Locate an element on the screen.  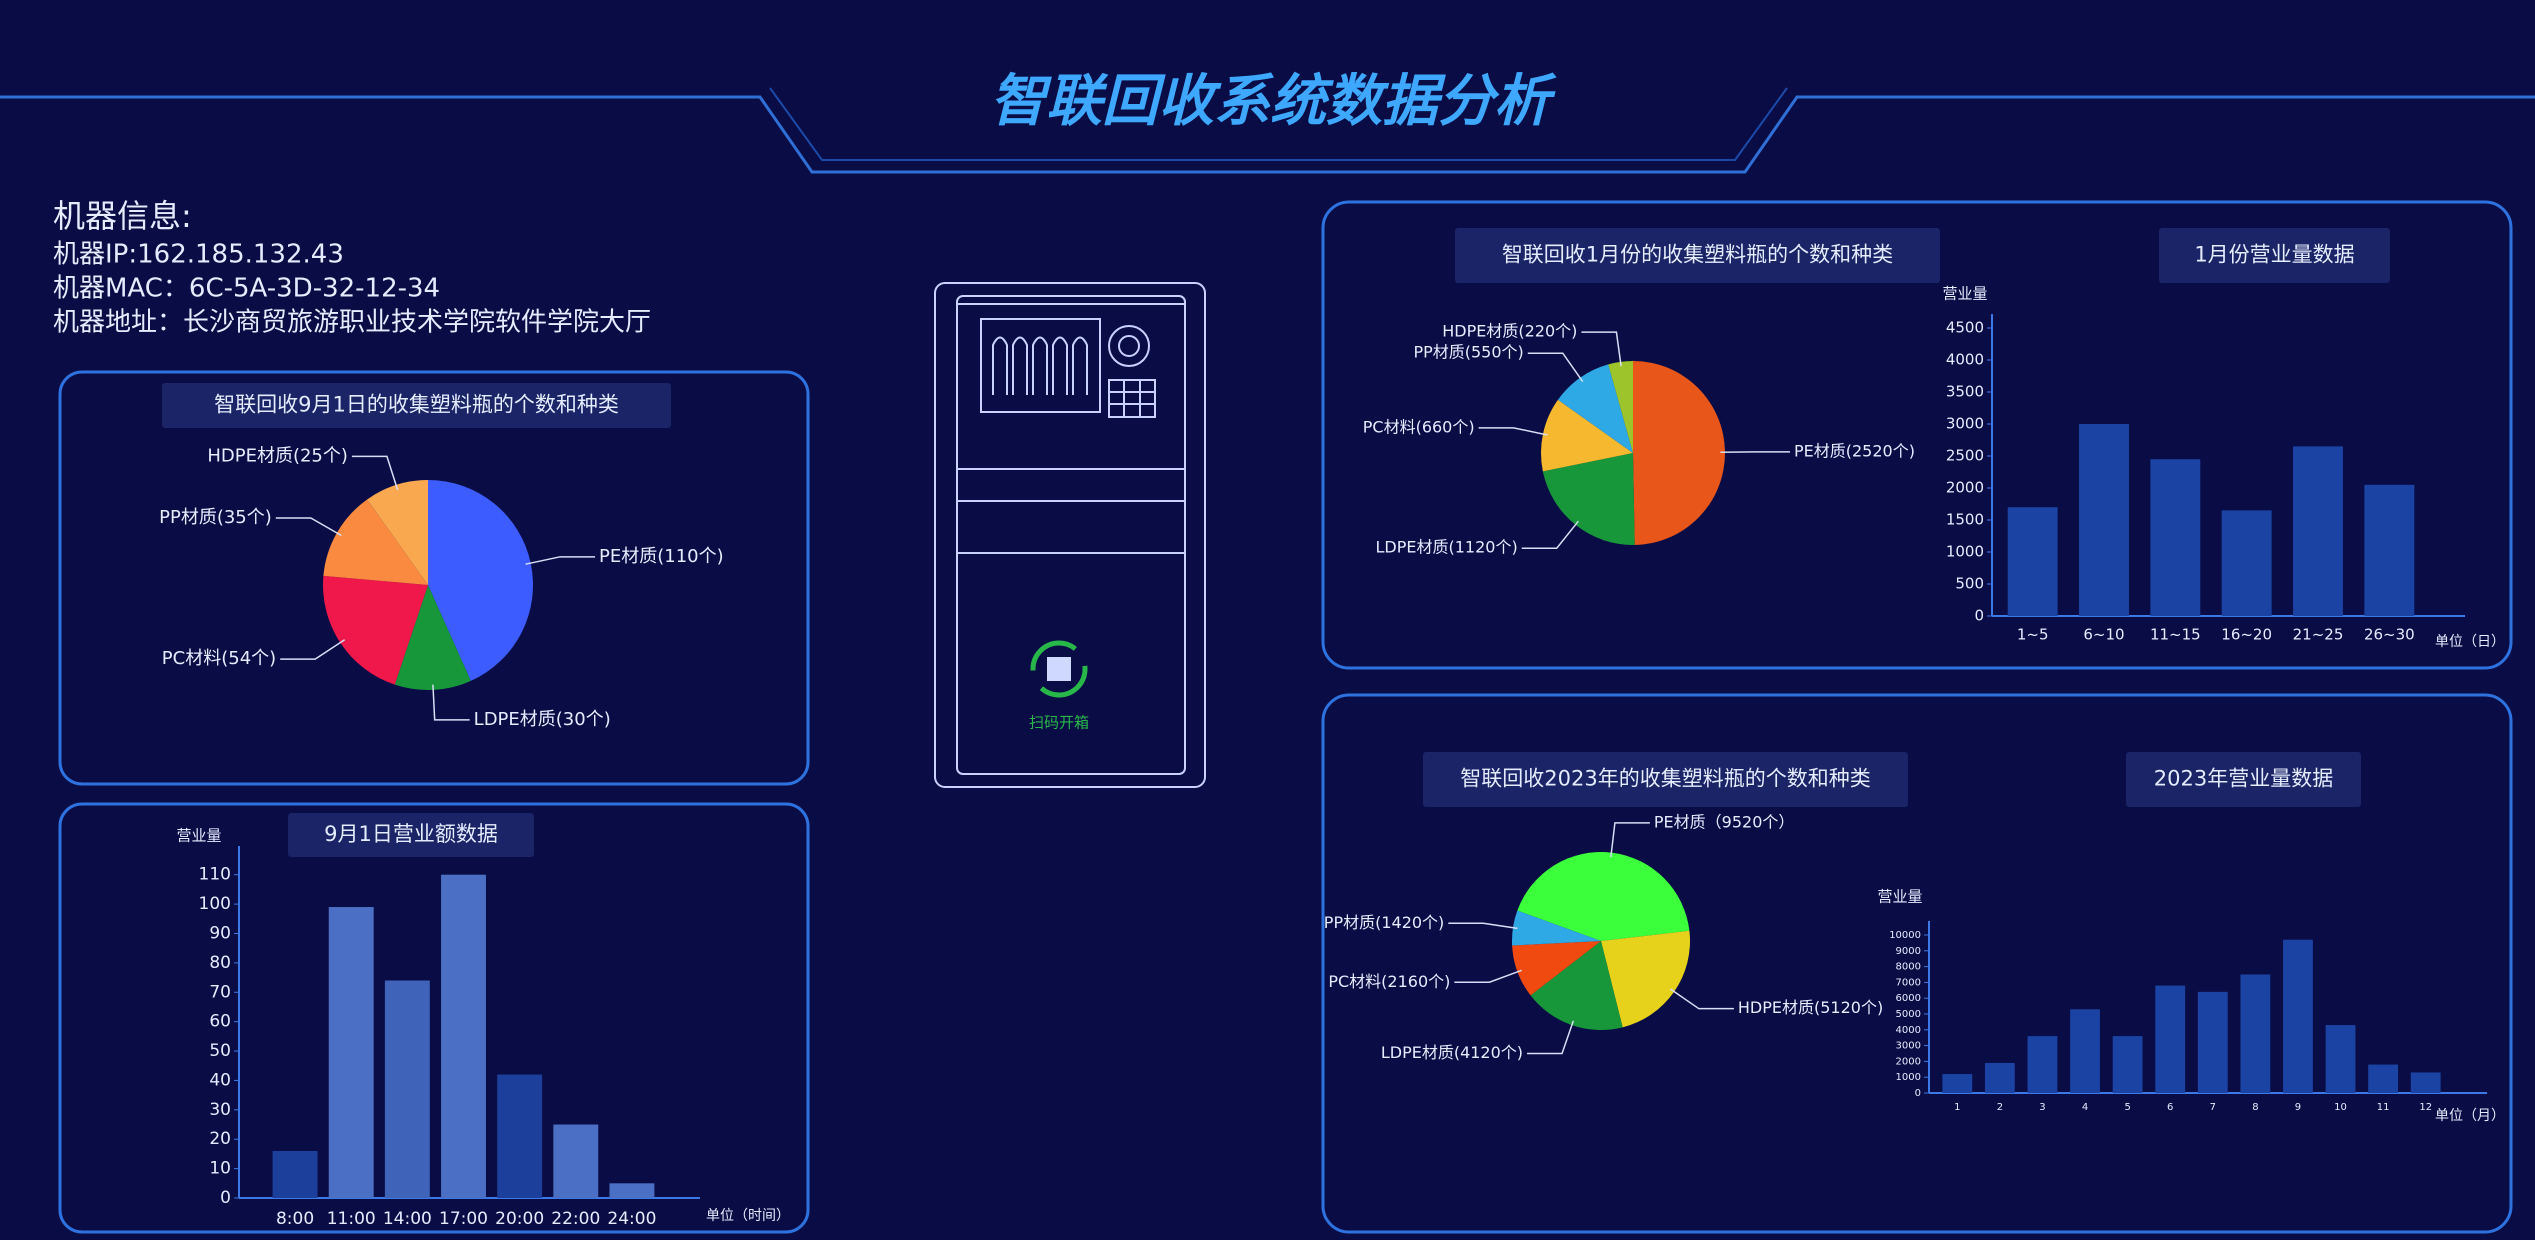
device-screen-art is located at coordinates (1040, 365).